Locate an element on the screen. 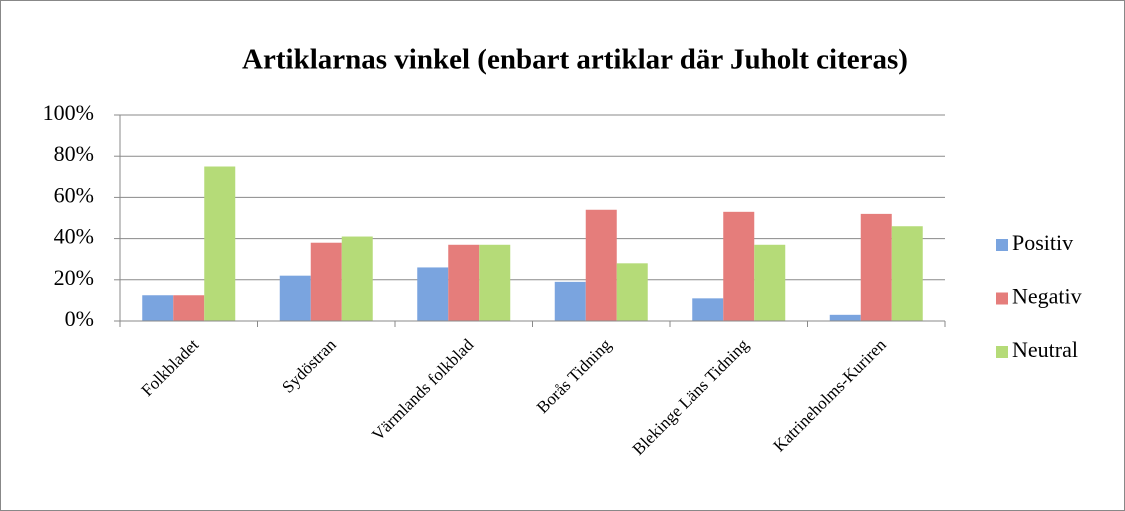 This screenshot has width=1125, height=511. legend-label: Negativ is located at coordinates (1047, 296).